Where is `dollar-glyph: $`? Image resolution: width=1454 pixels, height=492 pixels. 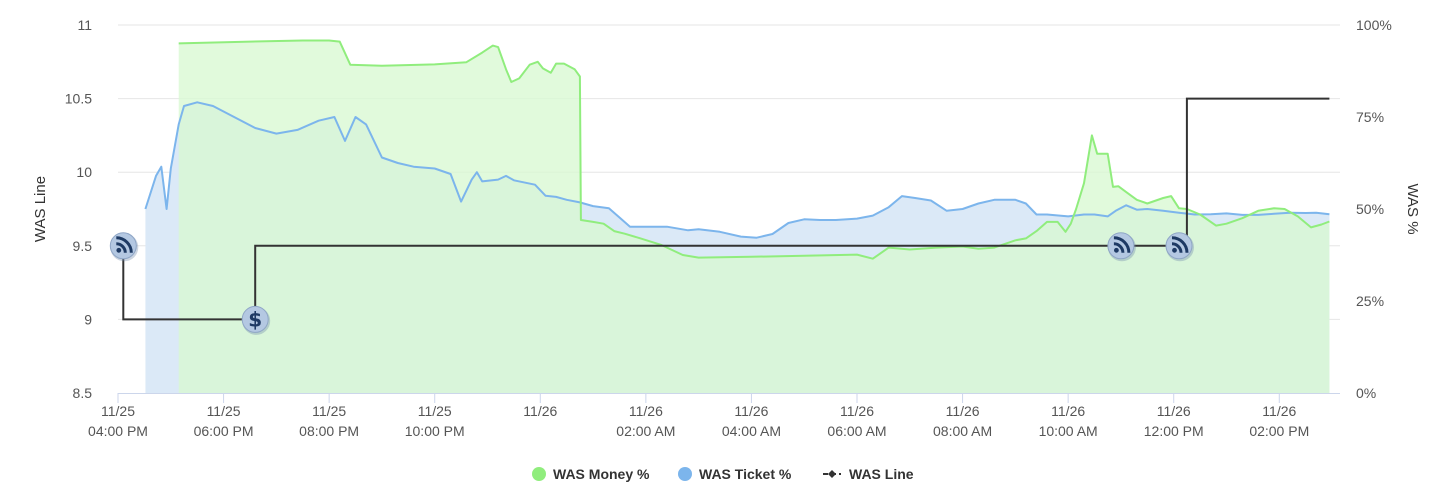
dollar-glyph: $ is located at coordinates (255, 319).